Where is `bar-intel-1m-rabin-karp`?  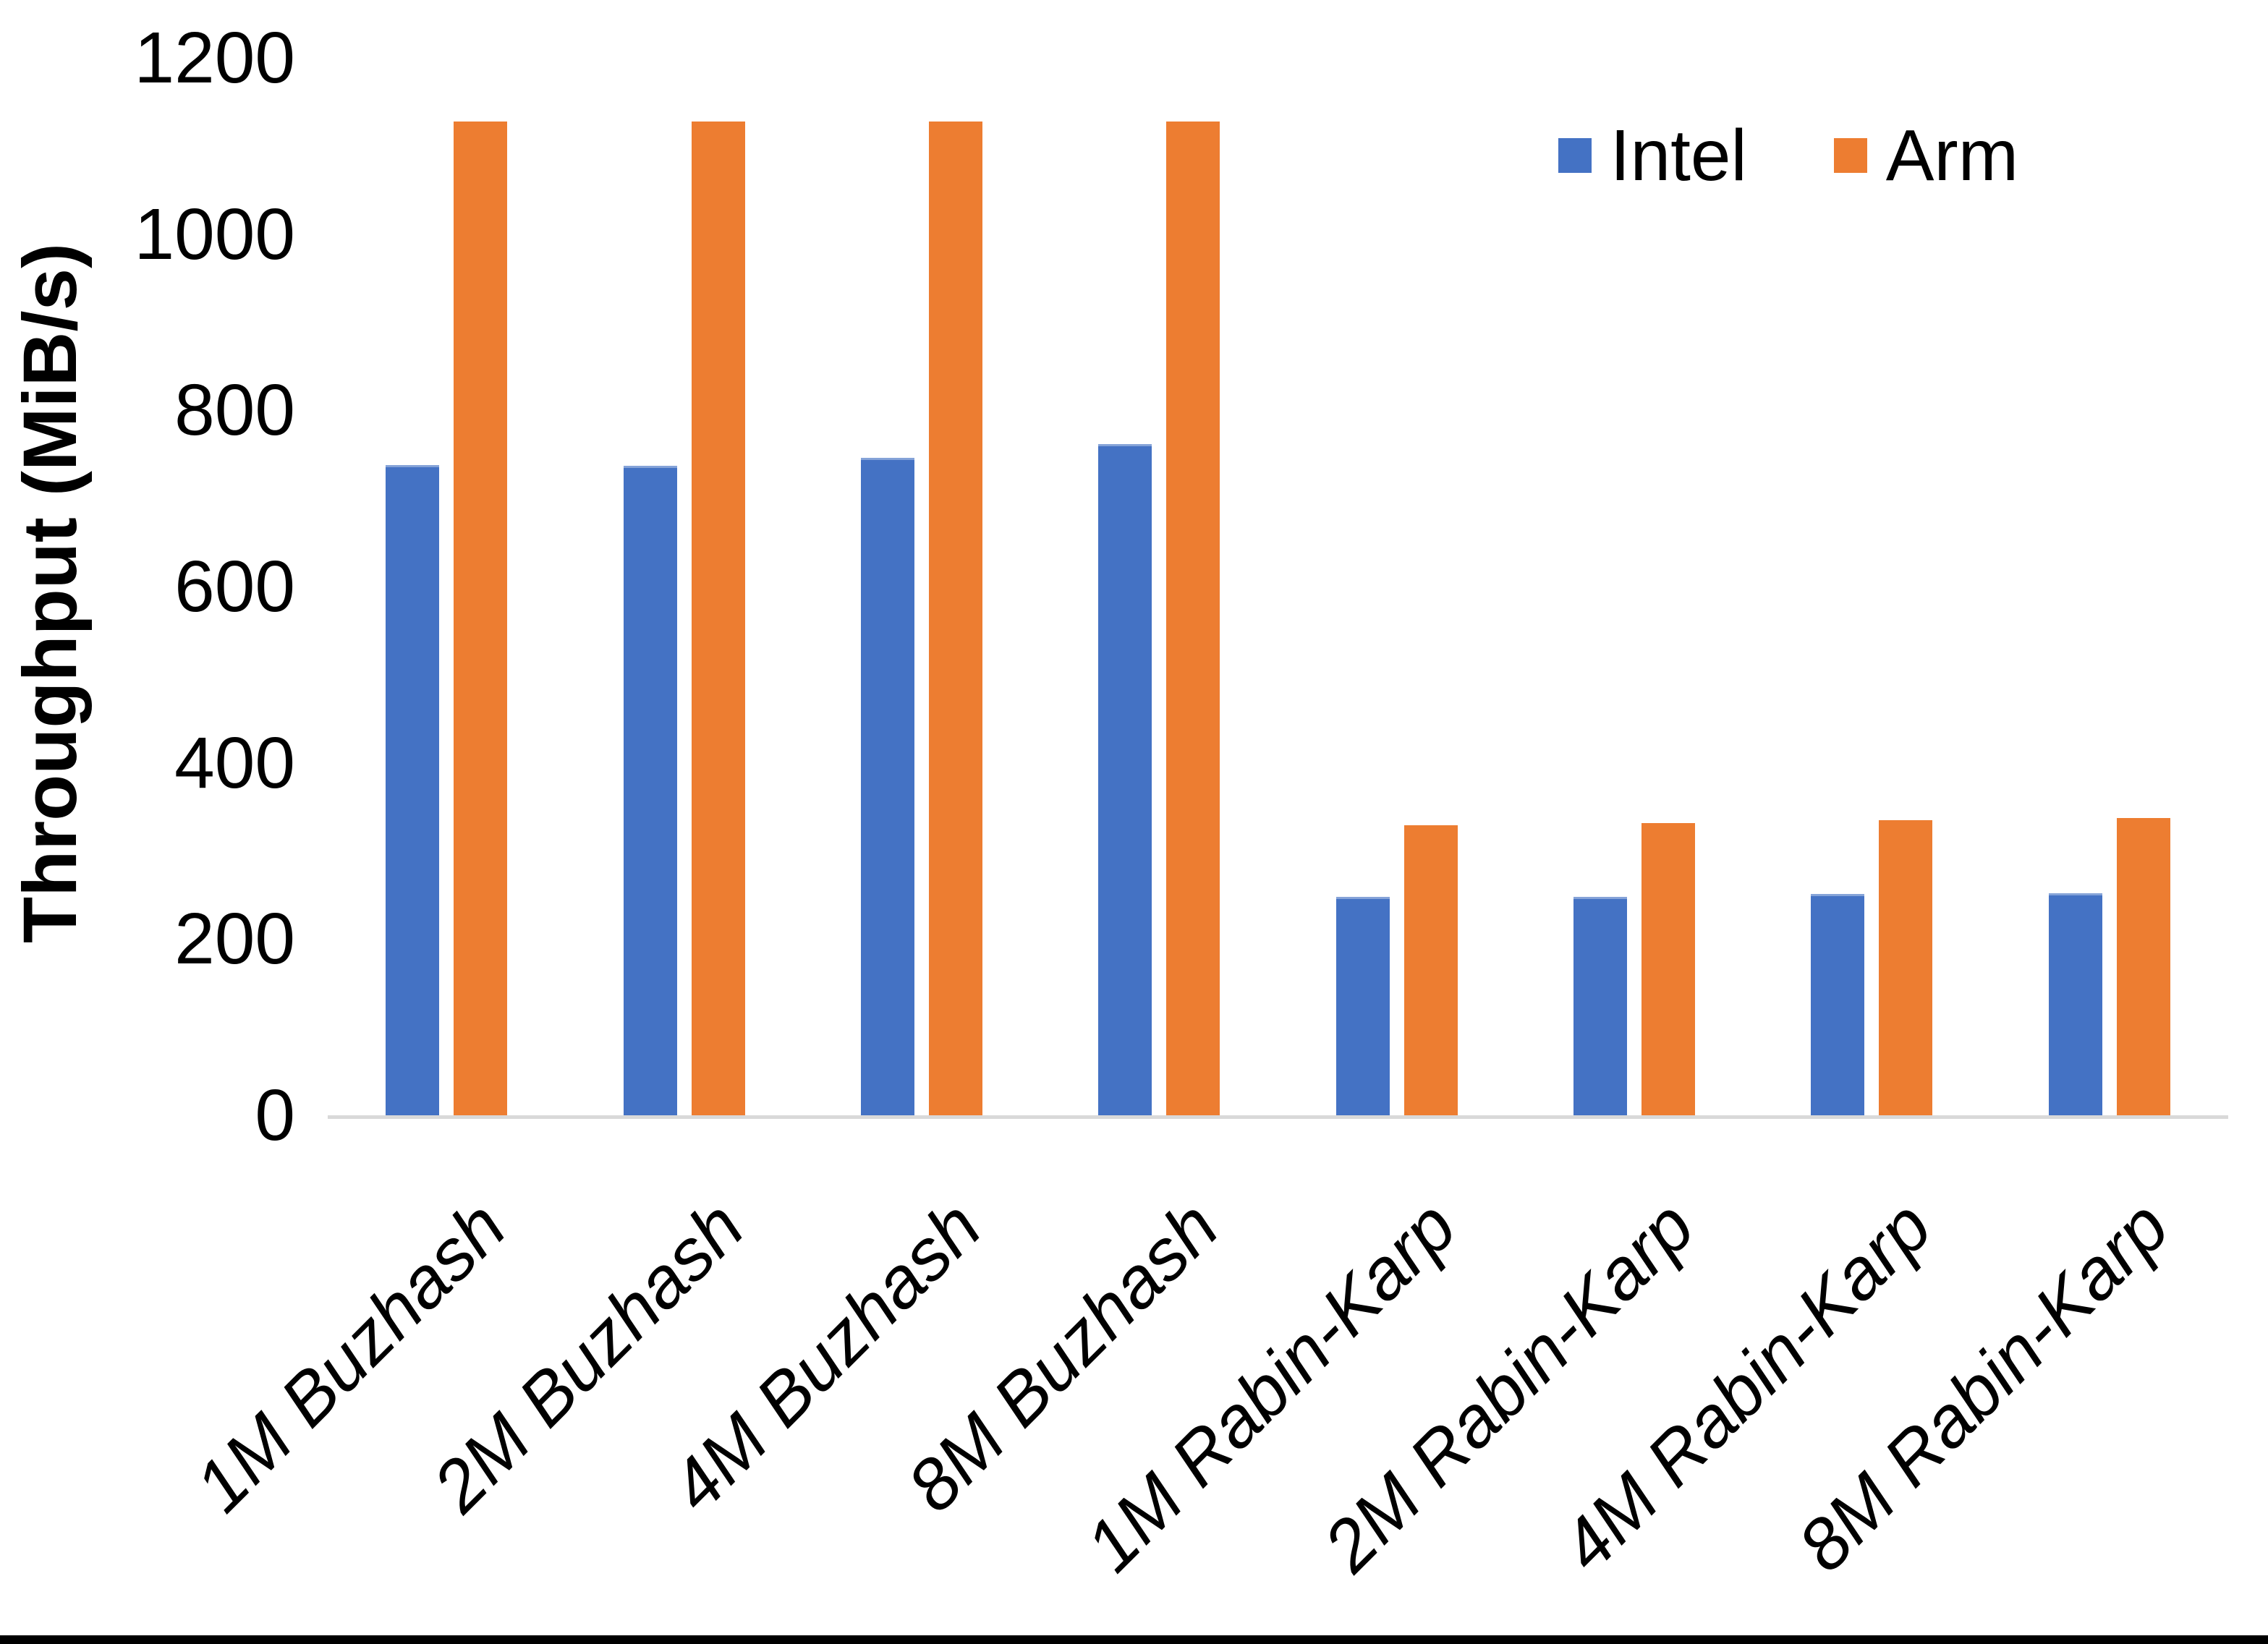 bar-intel-1m-rabin-karp is located at coordinates (1362, 1006).